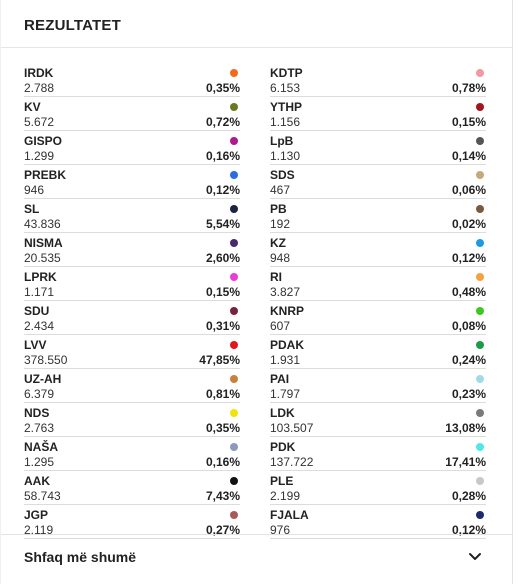 This screenshot has height=584, width=519. What do you see at coordinates (132, 488) in the screenshot?
I see `party-row: AAK 58.743 7,43%` at bounding box center [132, 488].